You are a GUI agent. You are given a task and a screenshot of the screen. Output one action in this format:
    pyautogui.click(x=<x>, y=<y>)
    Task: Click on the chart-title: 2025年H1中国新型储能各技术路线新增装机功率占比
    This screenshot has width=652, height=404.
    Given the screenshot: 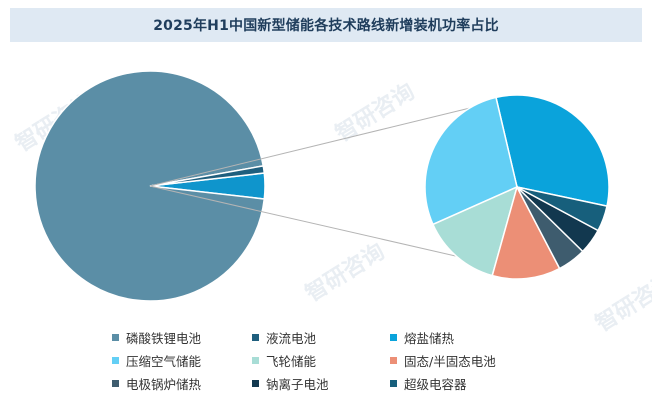 What is the action you would take?
    pyautogui.click(x=326, y=26)
    